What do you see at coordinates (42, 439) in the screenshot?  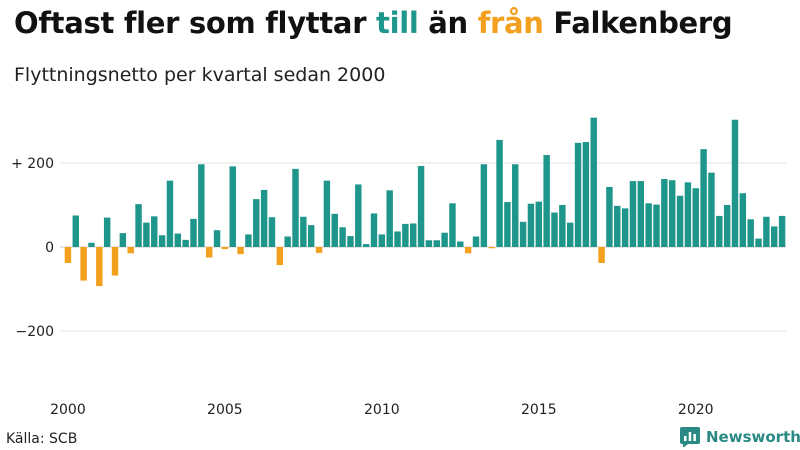 I see `source-note: Källa: SCB` at bounding box center [42, 439].